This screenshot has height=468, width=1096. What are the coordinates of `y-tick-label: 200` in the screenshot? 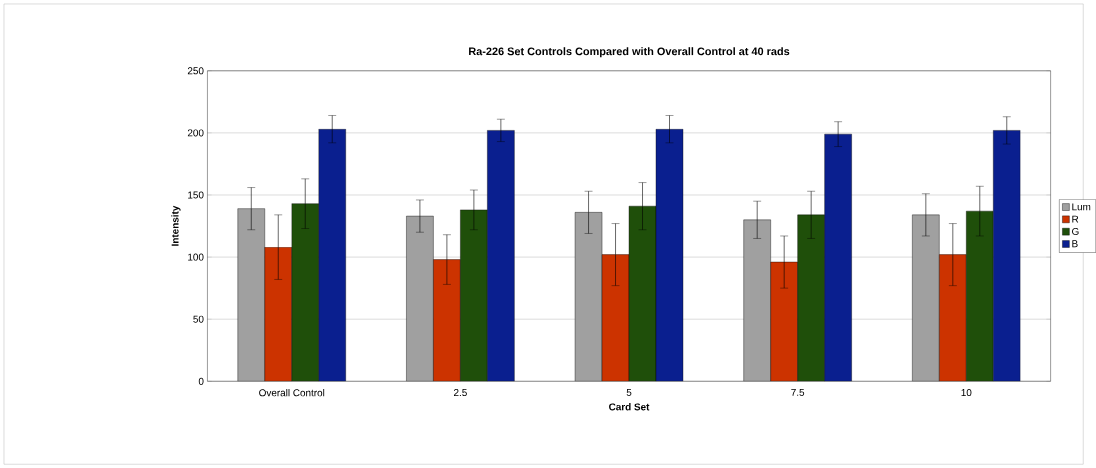 It's located at (195, 133).